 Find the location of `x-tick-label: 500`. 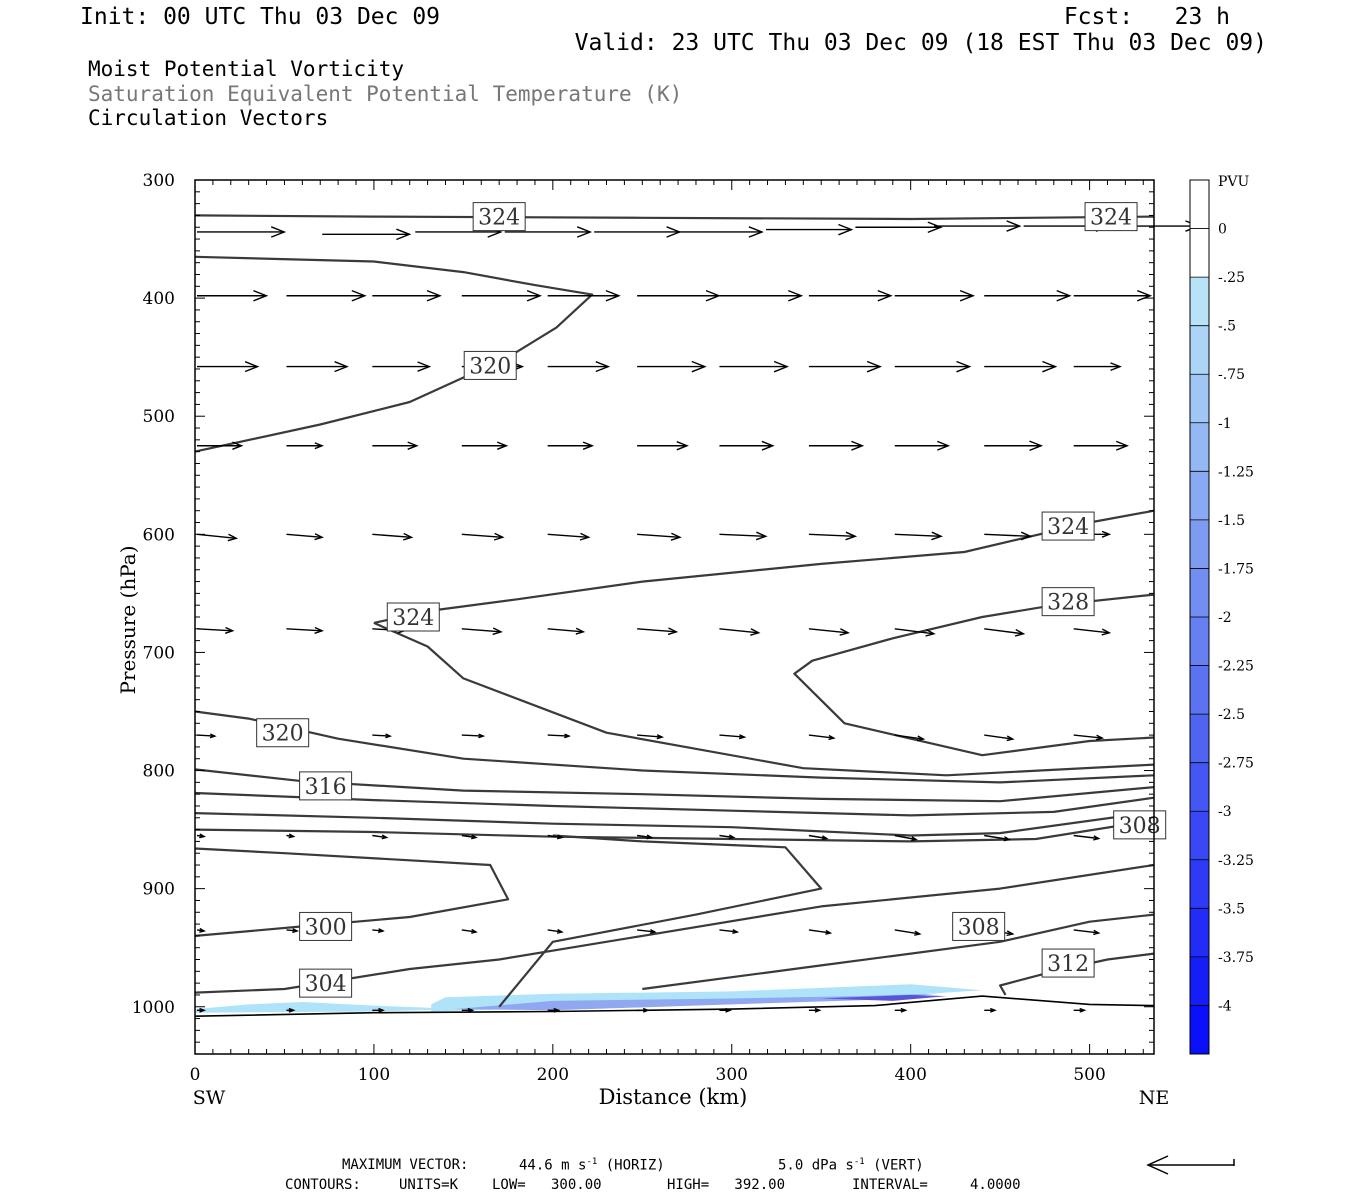

x-tick-label: 500 is located at coordinates (1089, 1075).